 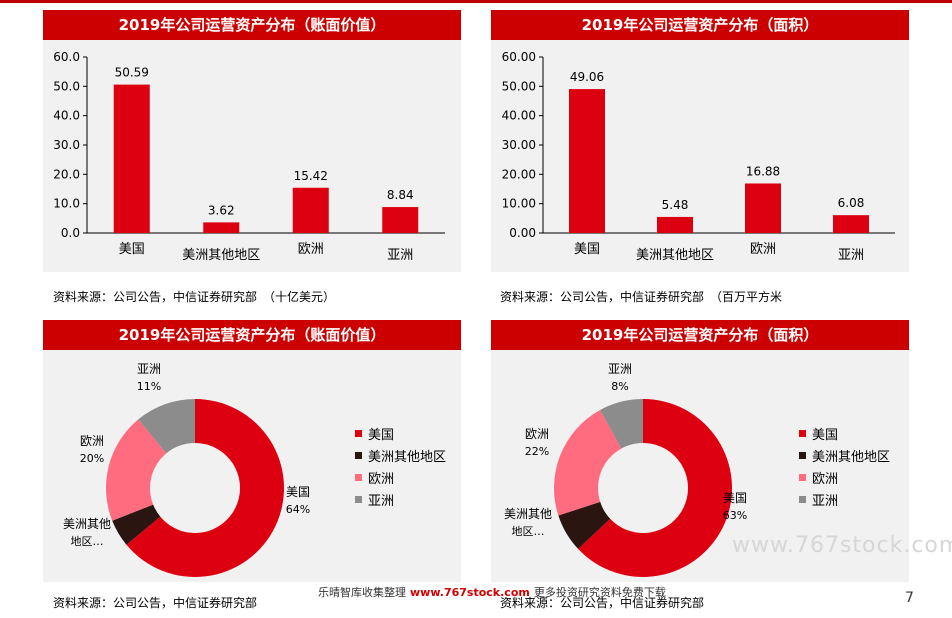 I want to click on page-number: 7, so click(x=909, y=598).